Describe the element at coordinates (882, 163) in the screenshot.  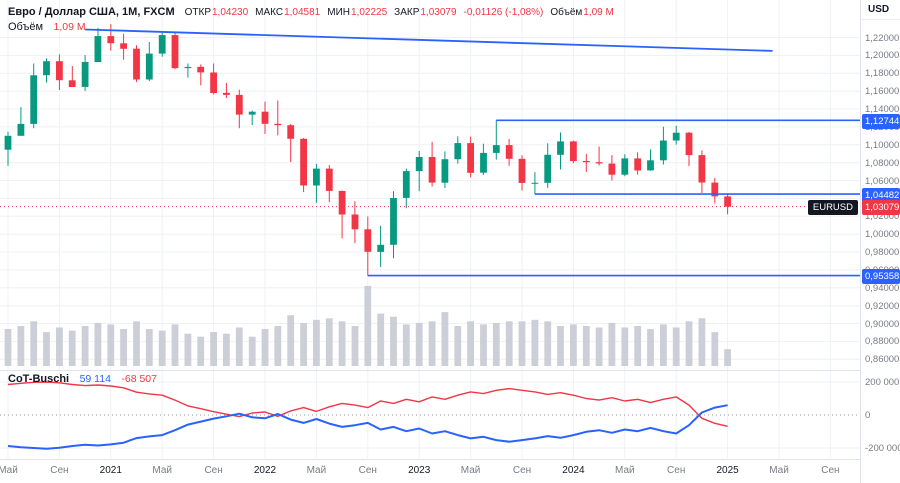
I see `price-tick-label: 1,08000` at that location.